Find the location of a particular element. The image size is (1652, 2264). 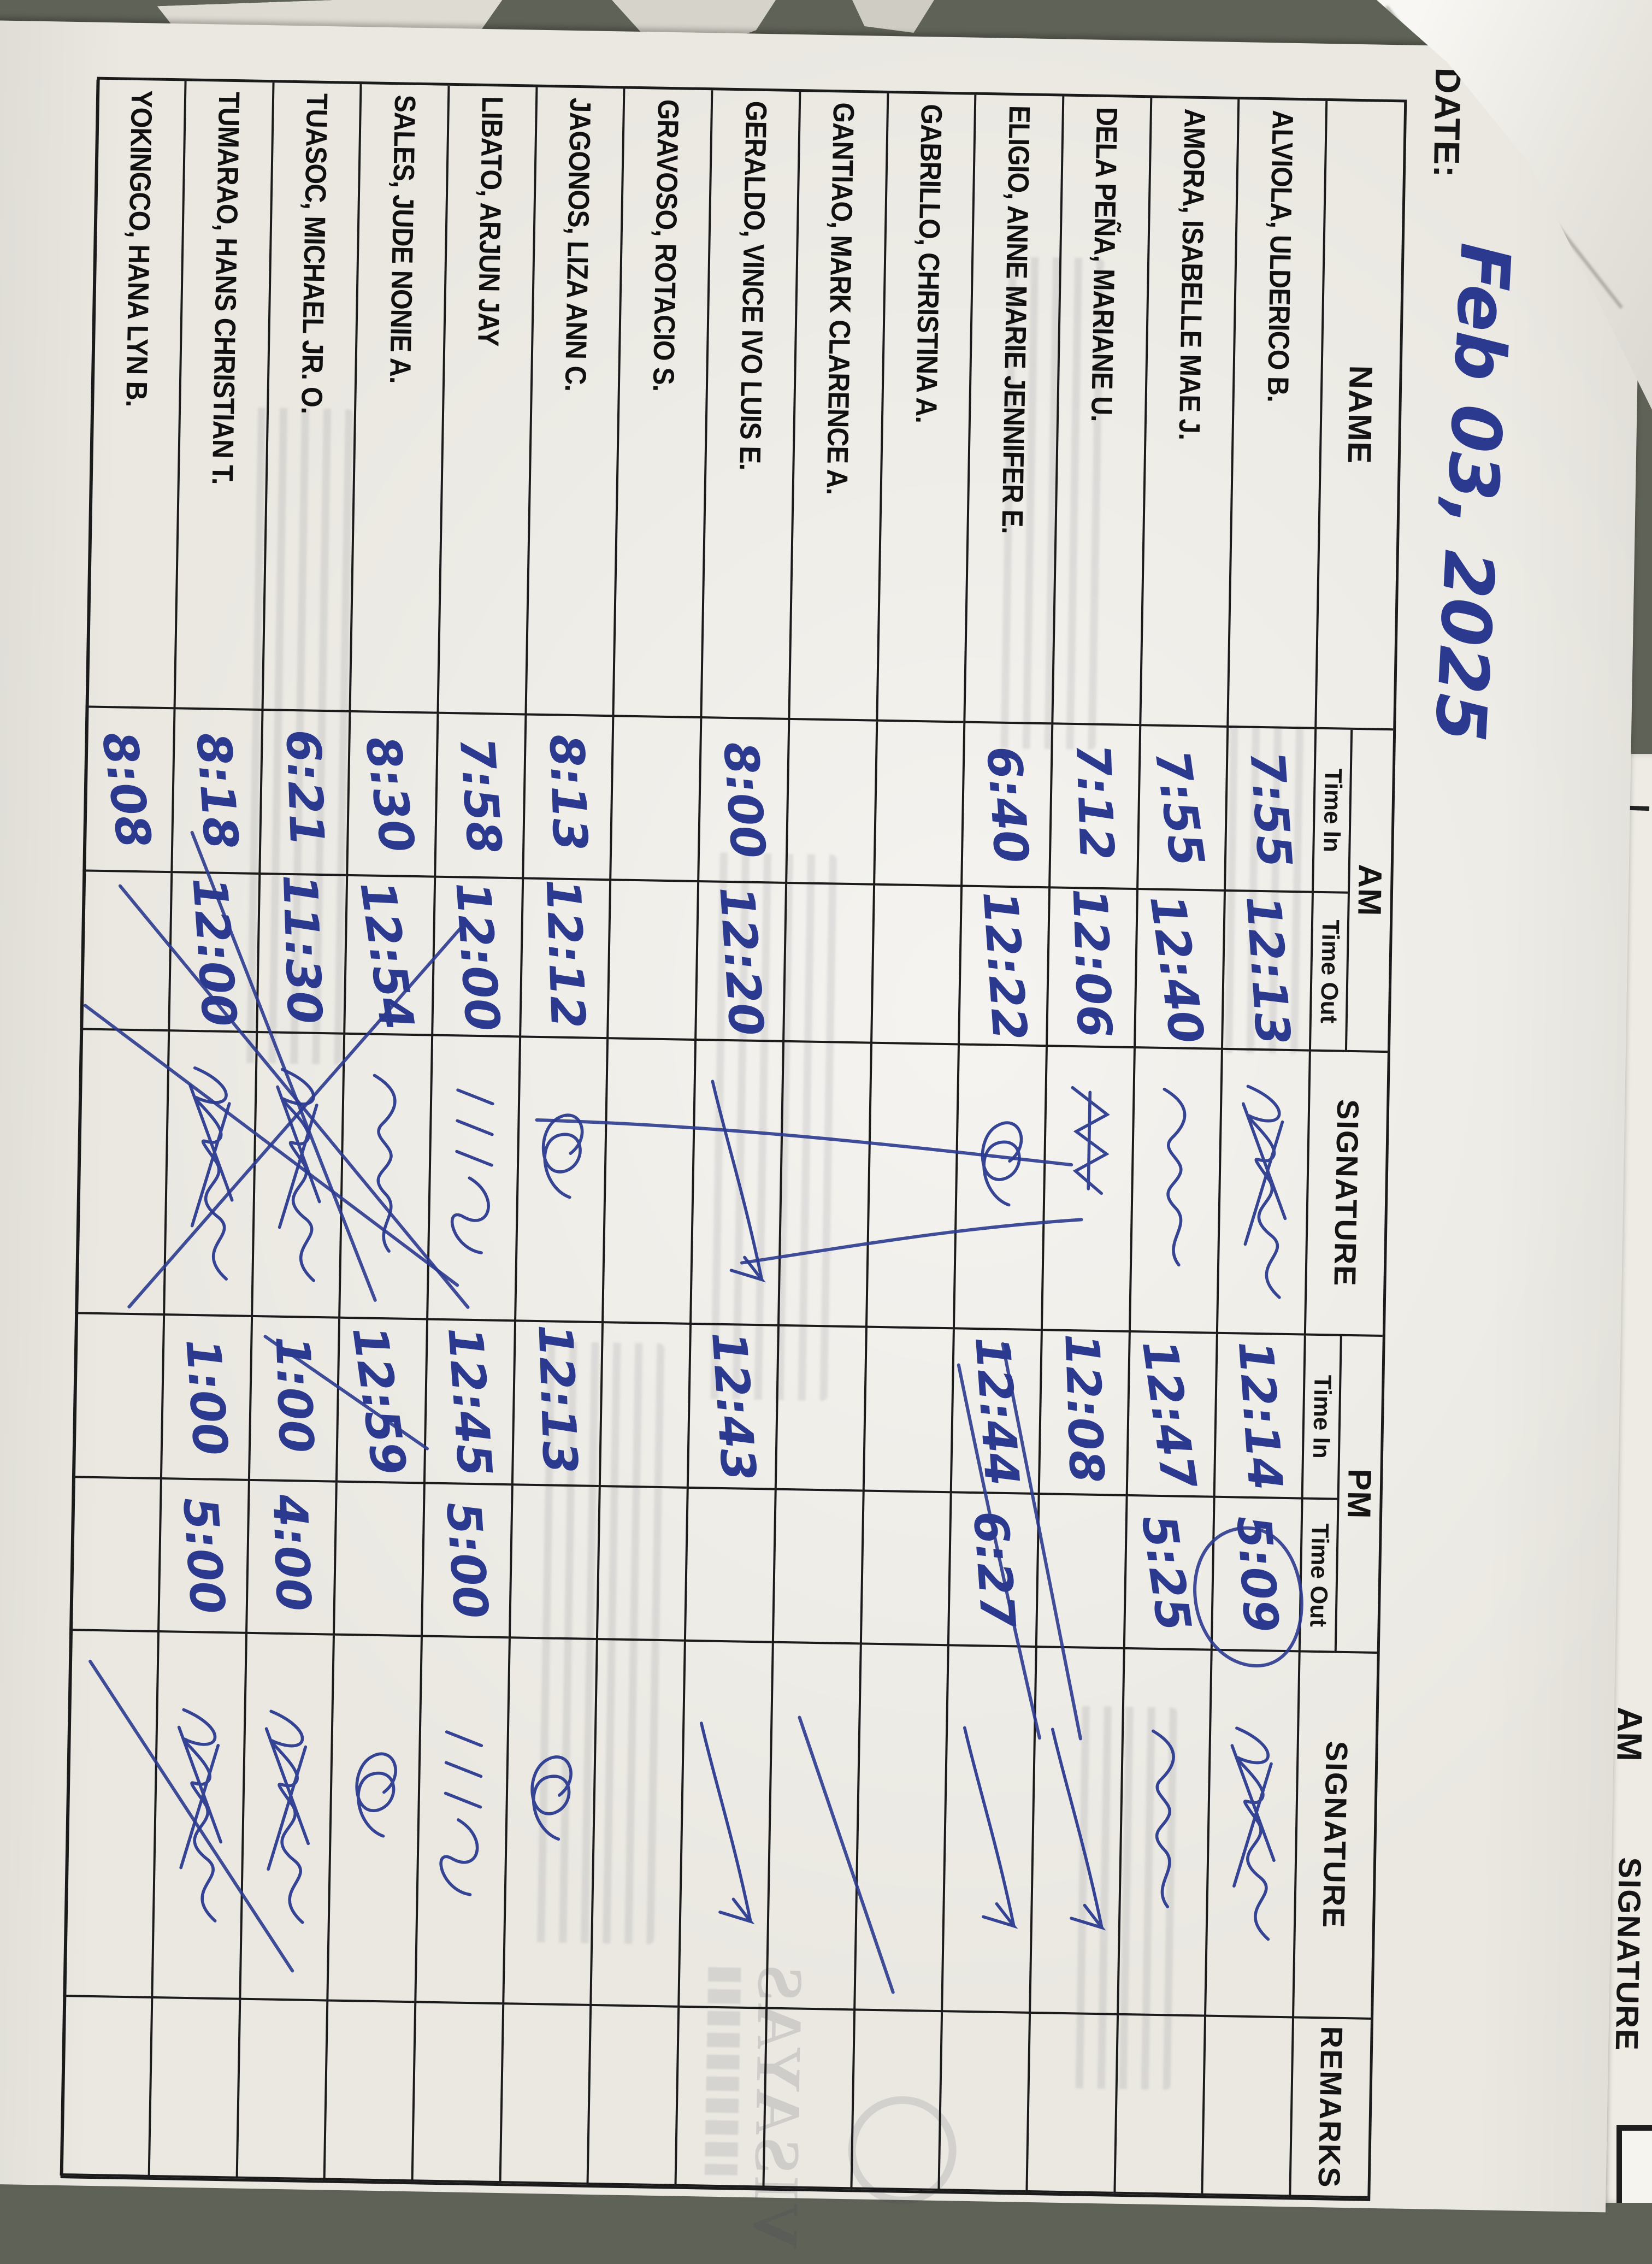

am-time-out-value: 12:13 is located at coordinates (1267, 970).